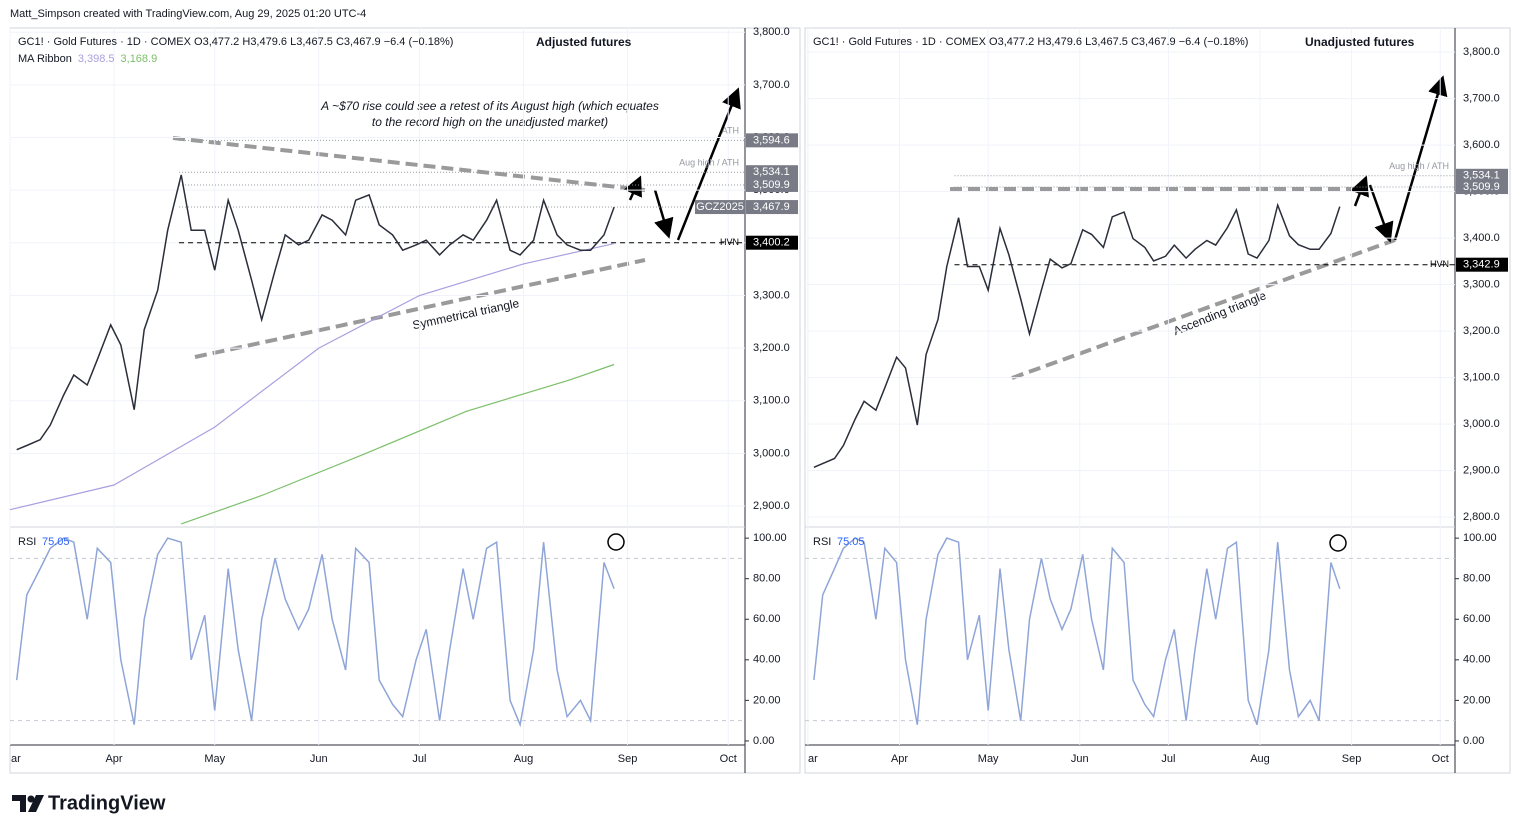 This screenshot has height=839, width=1520. Describe the element at coordinates (311, 42) in the screenshot. I see `legend-item: L3,467.5` at that location.